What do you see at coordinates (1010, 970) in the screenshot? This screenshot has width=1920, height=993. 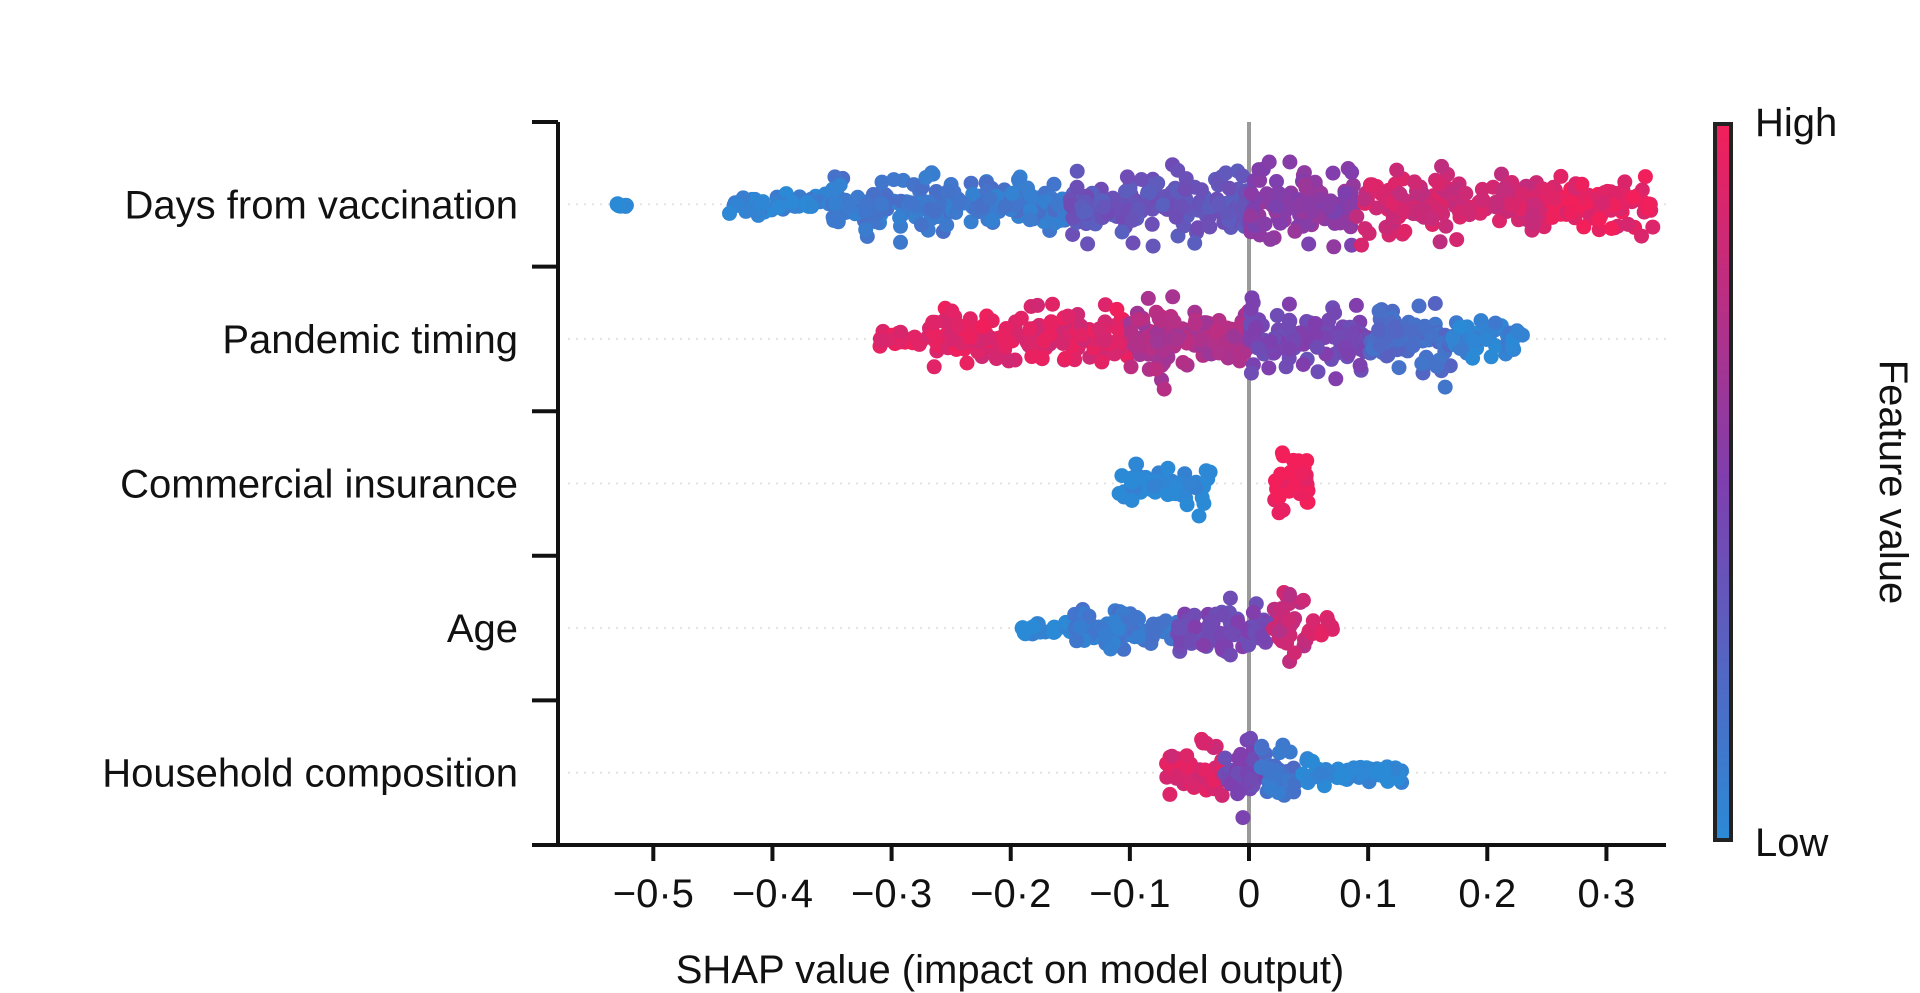 I see `x-axis-label: SHAP value (impact on model output)` at bounding box center [1010, 970].